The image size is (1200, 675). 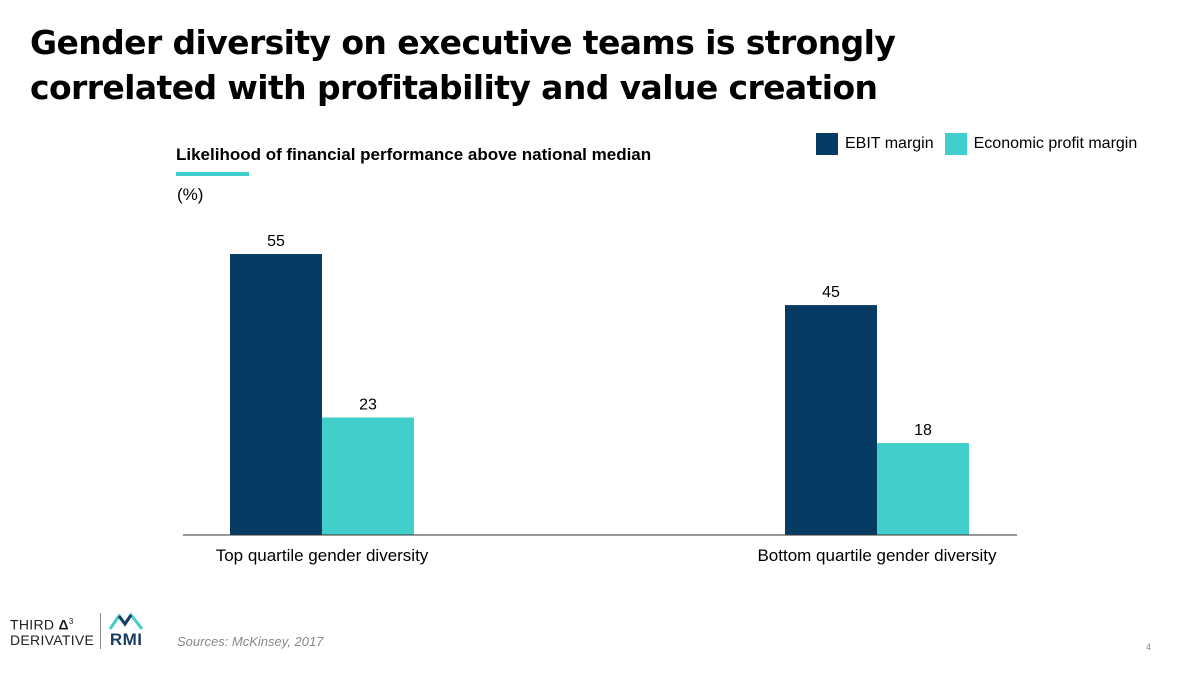 I want to click on data-label-ebit-1: 45, so click(x=831, y=292).